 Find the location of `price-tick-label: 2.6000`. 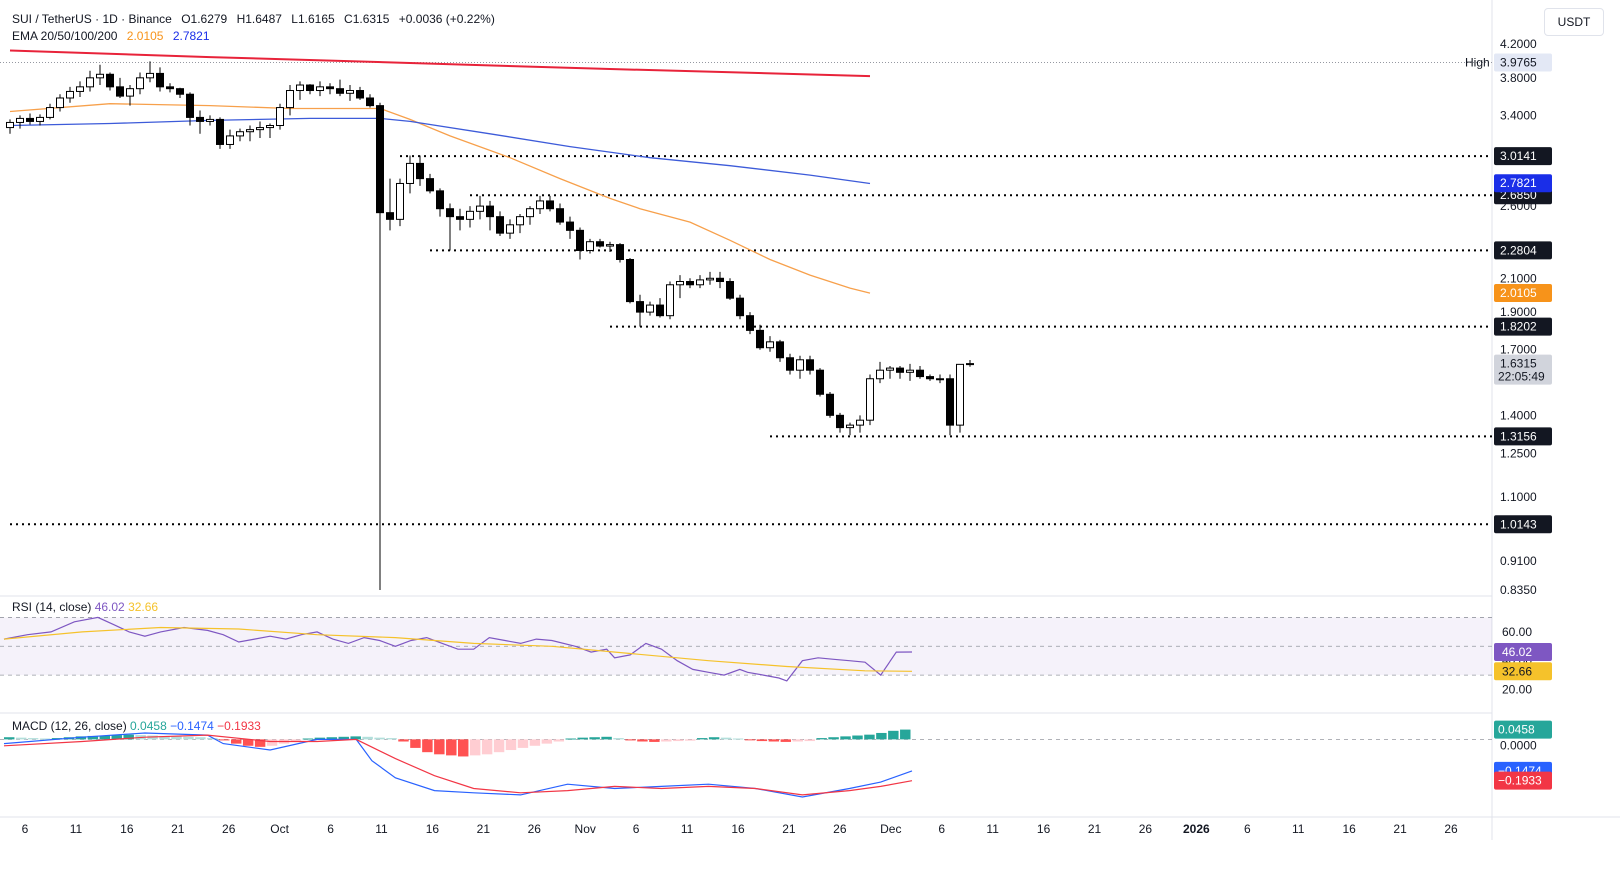

price-tick-label: 2.6000 is located at coordinates (1518, 206).